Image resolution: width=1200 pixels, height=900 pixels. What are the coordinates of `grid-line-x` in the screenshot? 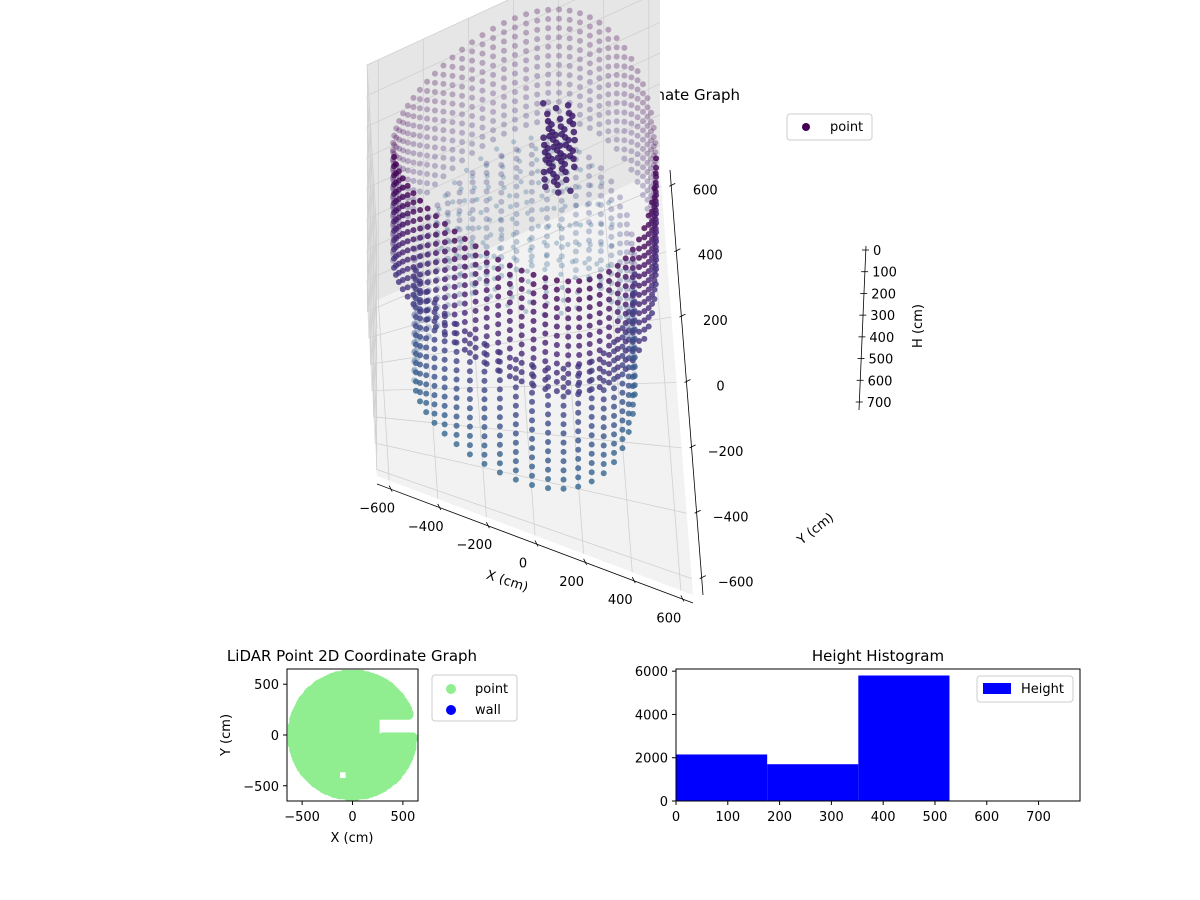 It's located at (477, 268).